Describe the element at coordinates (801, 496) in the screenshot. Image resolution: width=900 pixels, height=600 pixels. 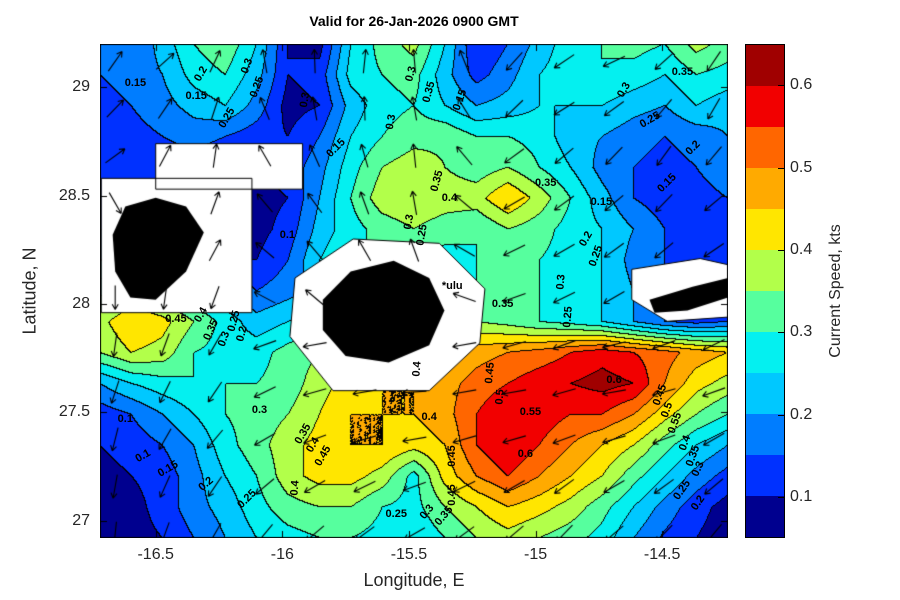
I see `colorbar-tick-label: 0.1` at that location.